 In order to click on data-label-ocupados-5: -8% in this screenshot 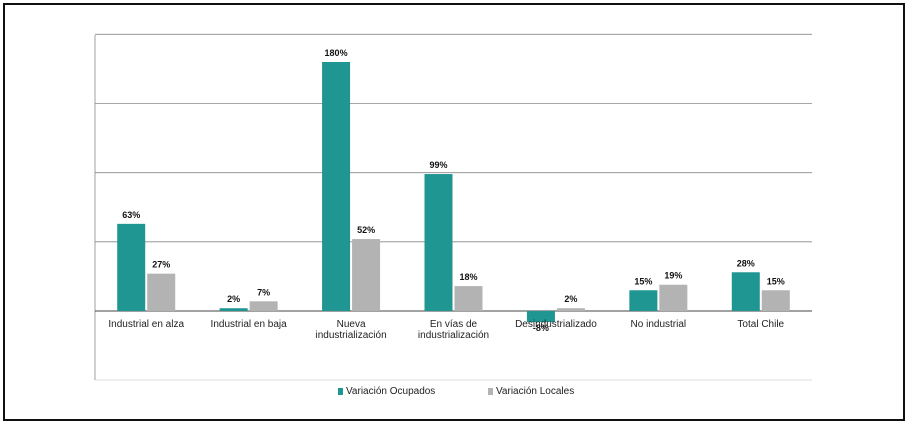, I will do `click(541, 328)`.